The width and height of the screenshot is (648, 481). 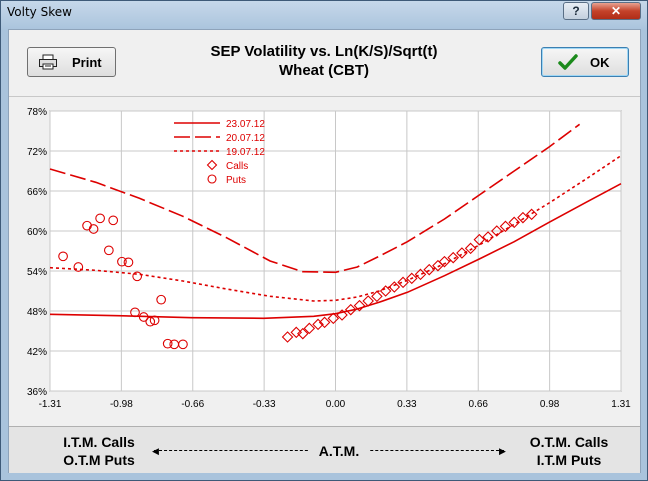 What do you see at coordinates (37, 112) in the screenshot?
I see `y-tick-label: 78%` at bounding box center [37, 112].